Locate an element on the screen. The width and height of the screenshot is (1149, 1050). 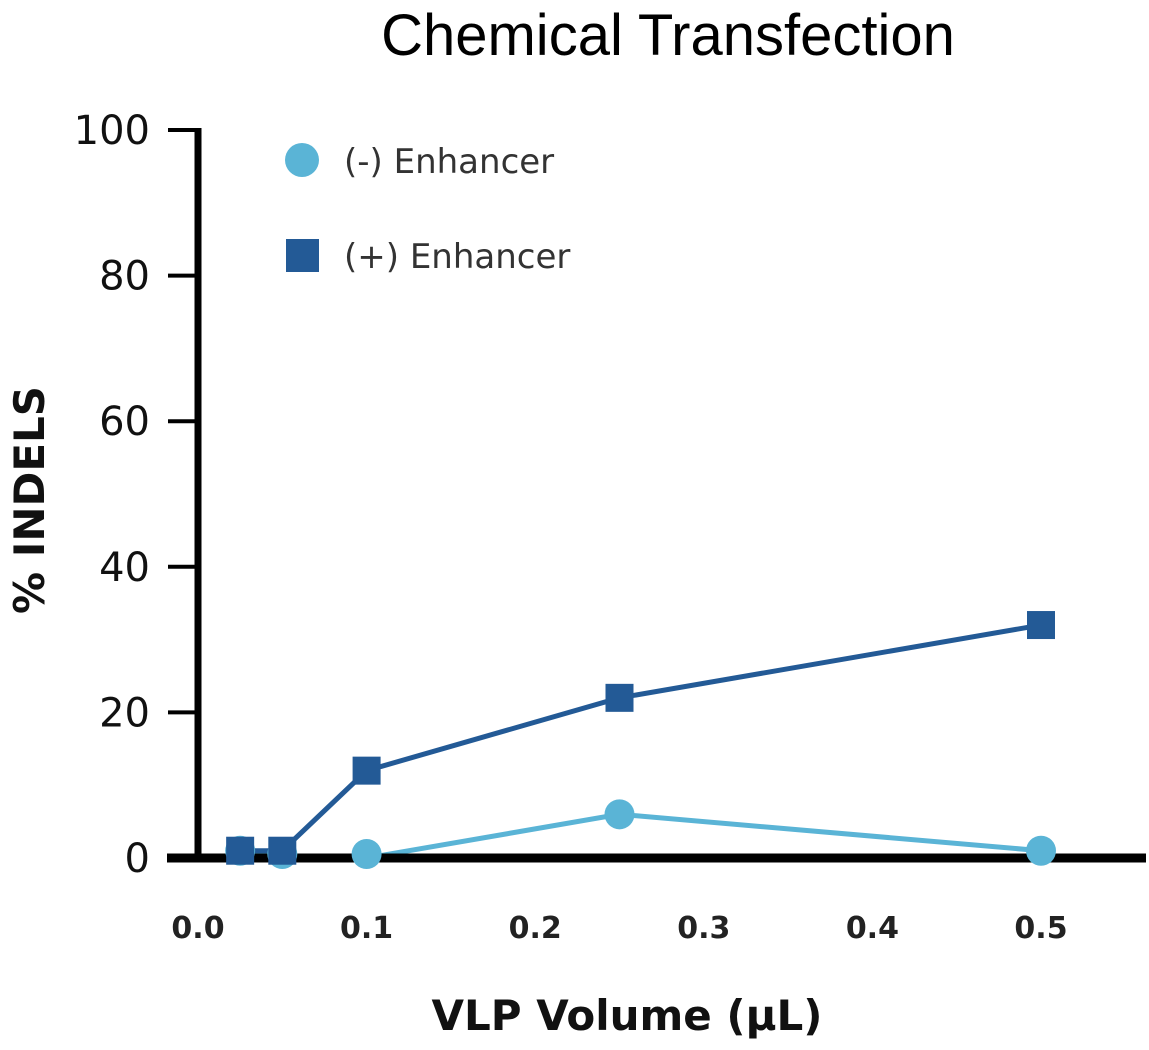
y-tick-label: 100 is located at coordinates (112, 131).